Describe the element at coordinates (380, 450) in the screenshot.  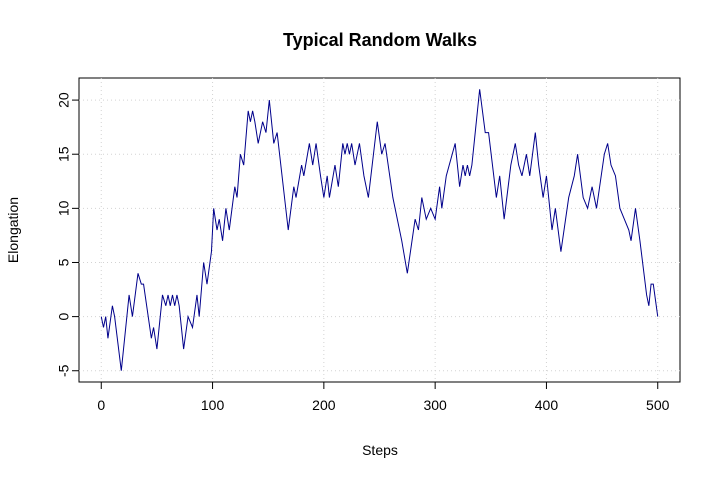
I see `x-axis-label: Steps` at that location.